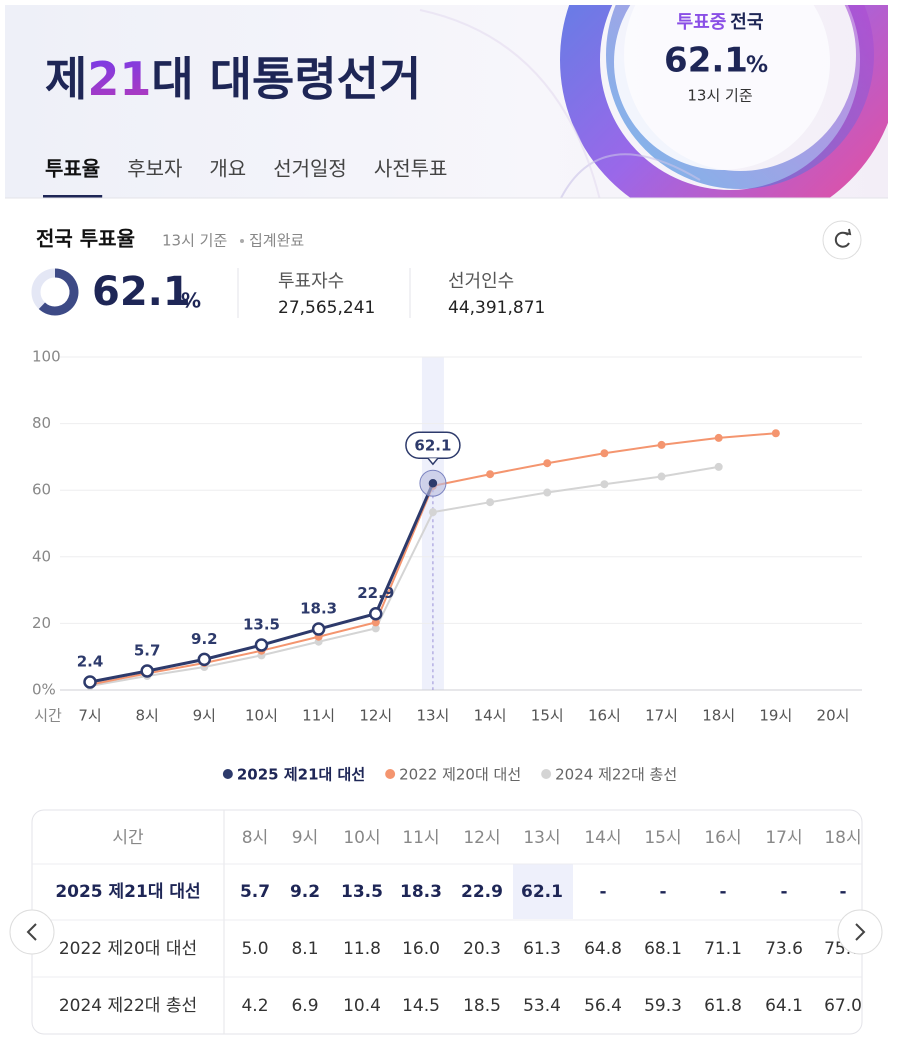 The image size is (900, 1037). Describe the element at coordinates (72, 169) in the screenshot. I see `tab: 투표율` at that location.